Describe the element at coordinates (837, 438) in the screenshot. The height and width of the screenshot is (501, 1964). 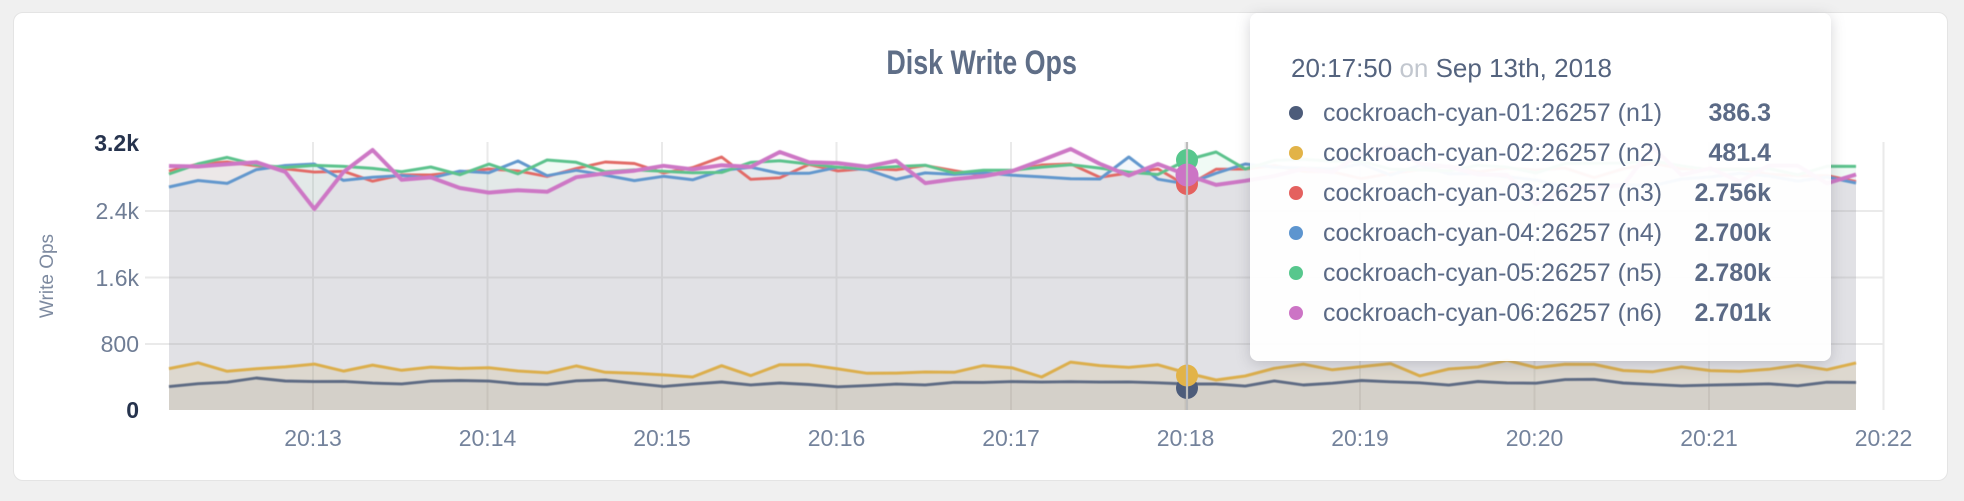
I see `svg-text: 20:16` at that location.